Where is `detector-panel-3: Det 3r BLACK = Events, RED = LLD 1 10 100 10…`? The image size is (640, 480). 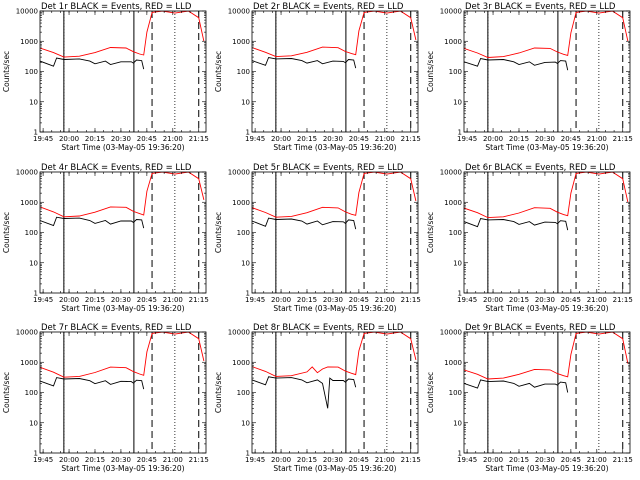 detector-panel-3: Det 3r BLACK = Events, RED = LLD 1 10 100 10… is located at coordinates (529, 77).